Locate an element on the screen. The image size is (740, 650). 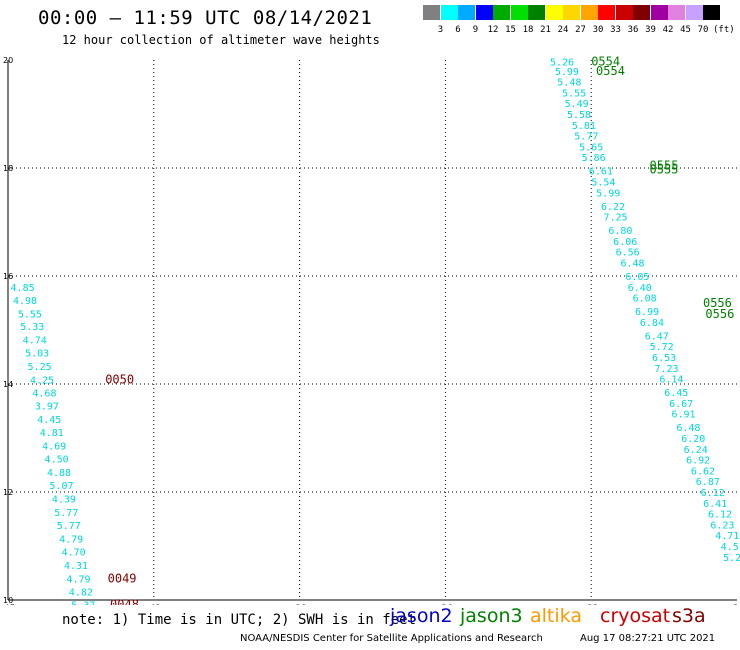
wave-height-point: 4.88 is located at coordinates (59, 473).